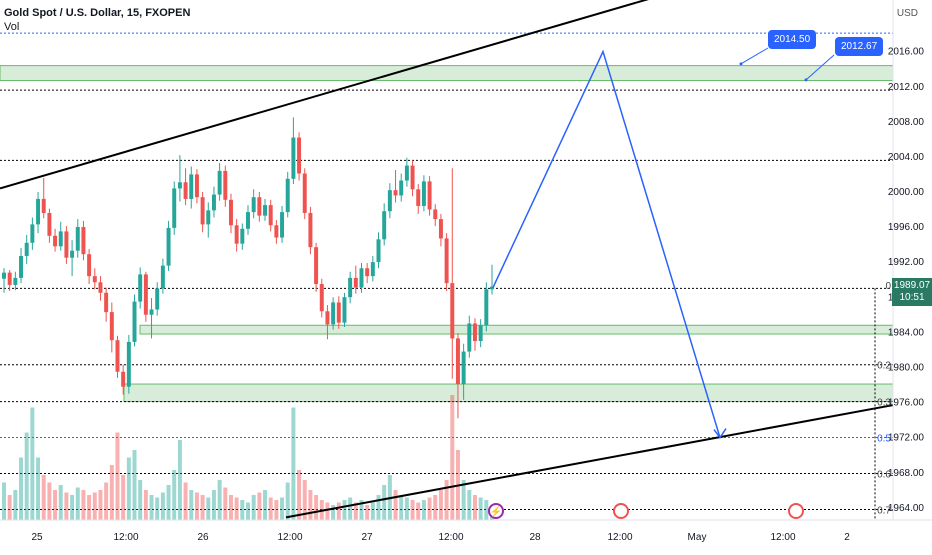 Image resolution: width=932 pixels, height=555 pixels. Describe the element at coordinates (589, 461) in the screenshot. I see `channel-lower-line` at that location.